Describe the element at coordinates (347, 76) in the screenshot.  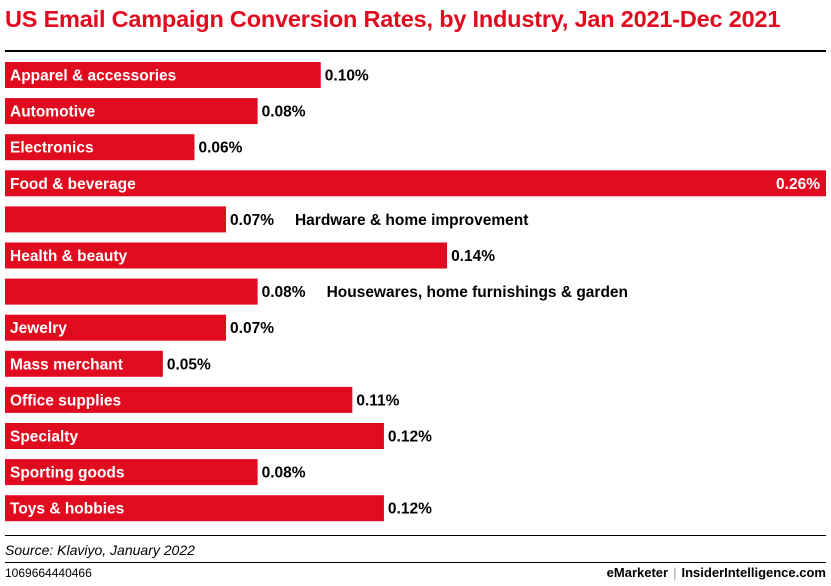
I see `value-label: 0.10%` at that location.